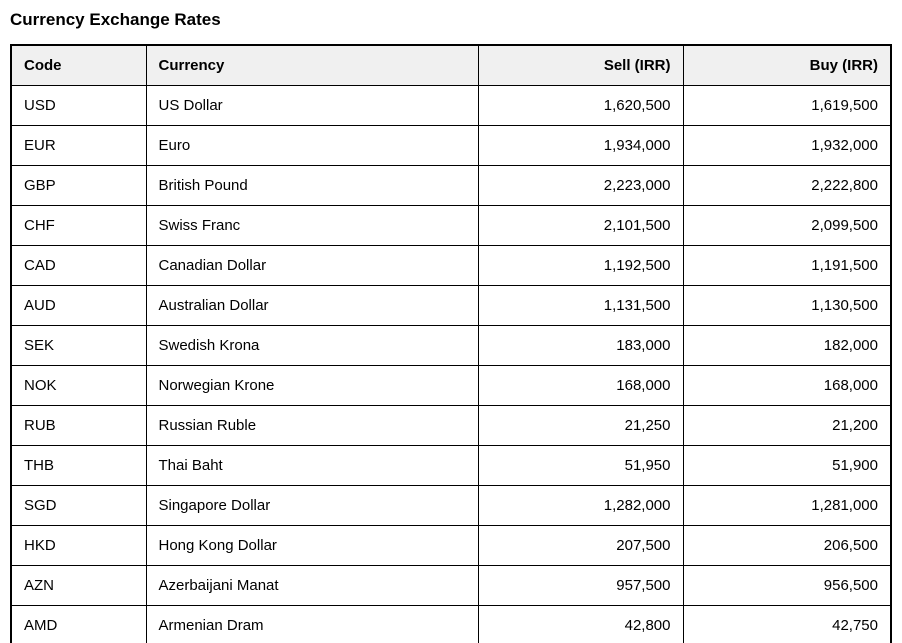  Describe the element at coordinates (580, 466) in the screenshot. I see `cell-sell: 51,950` at that location.